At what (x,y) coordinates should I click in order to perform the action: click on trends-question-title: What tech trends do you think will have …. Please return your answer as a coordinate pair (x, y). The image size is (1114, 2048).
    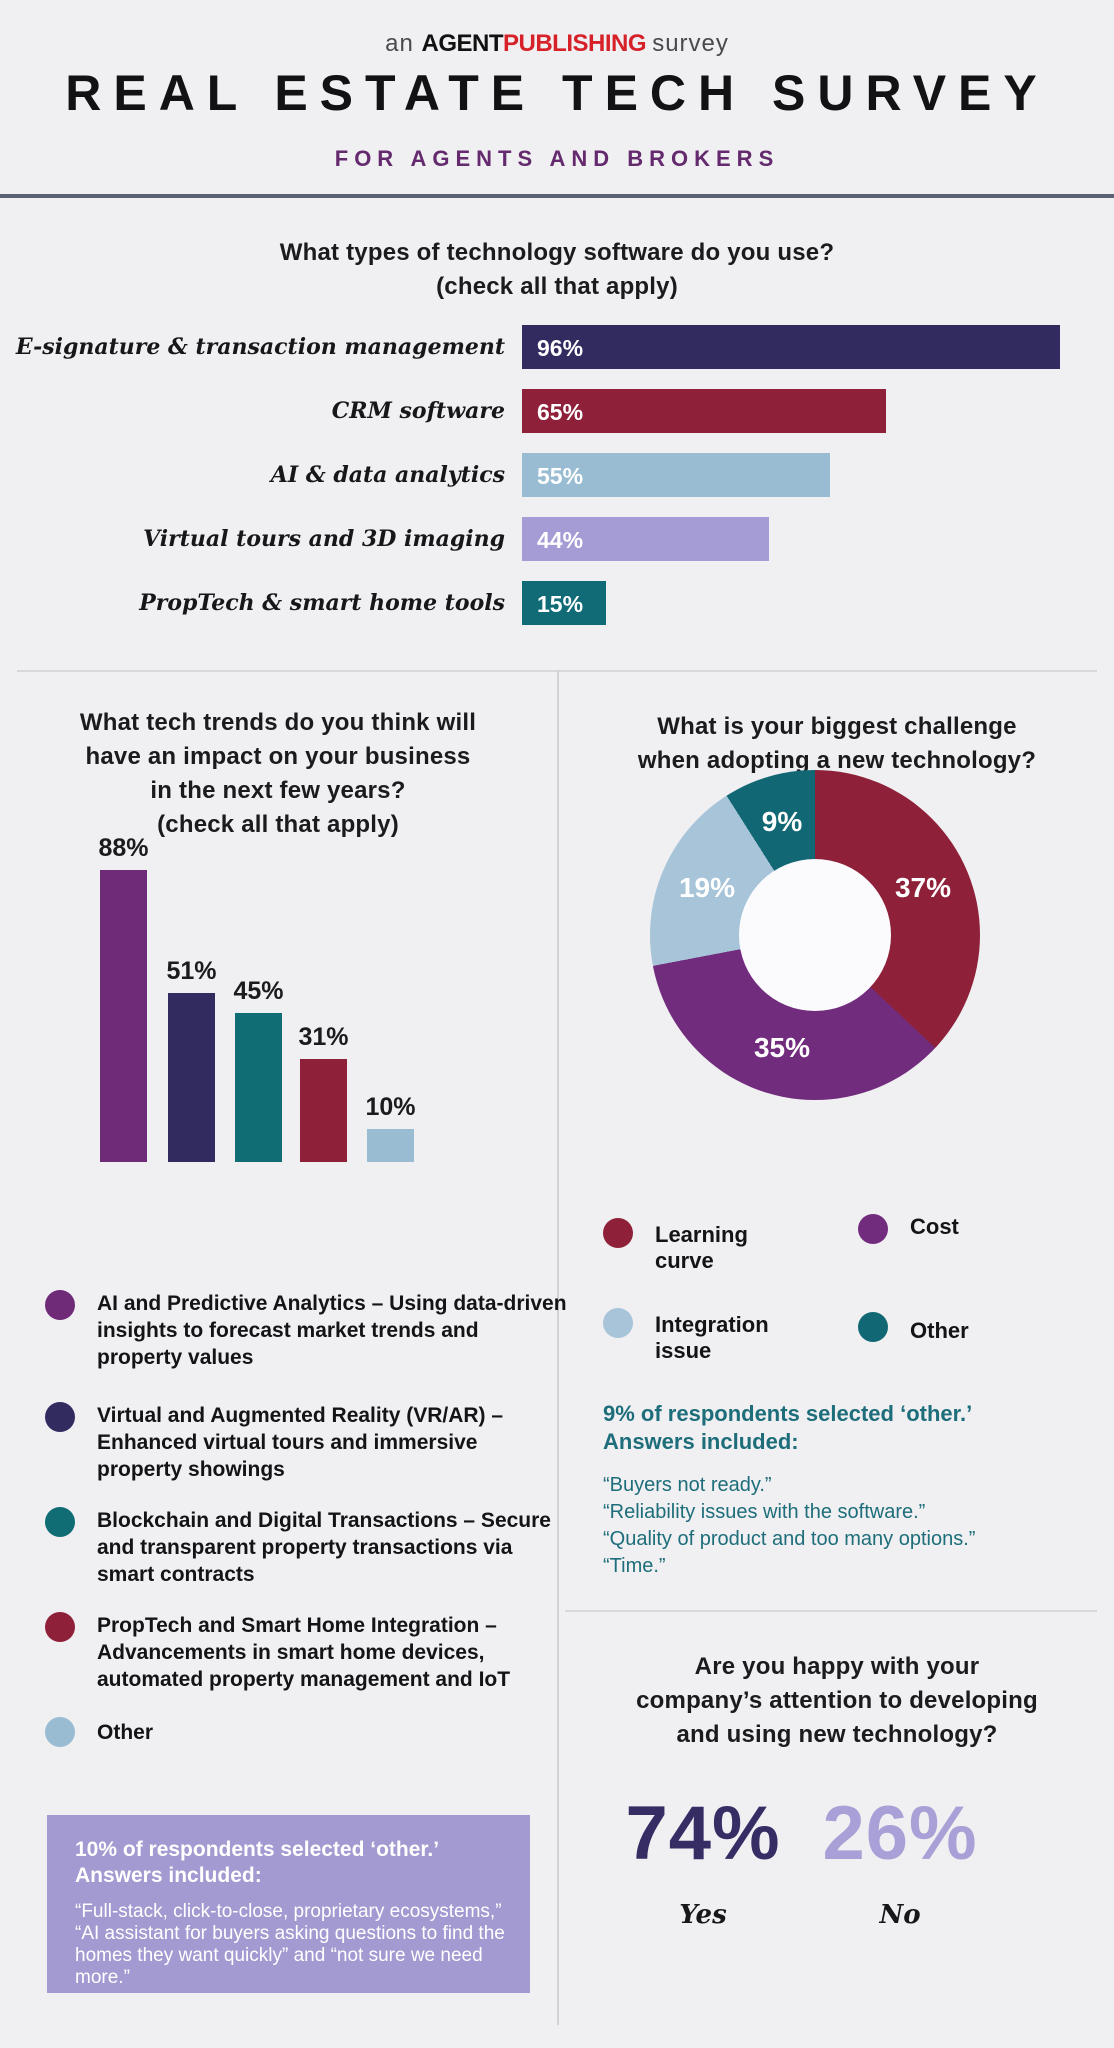
    Looking at the image, I should click on (278, 774).